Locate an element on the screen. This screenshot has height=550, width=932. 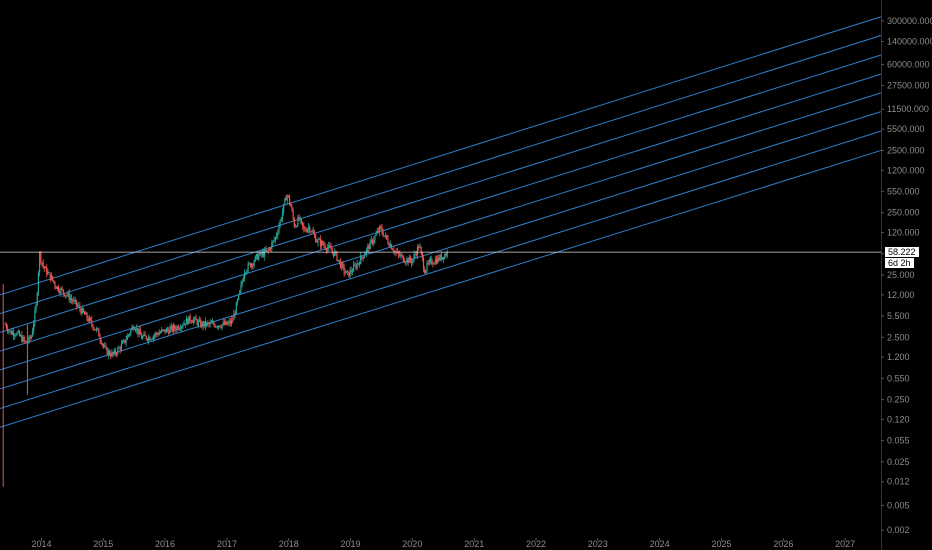
y-tick-label: 5.500 is located at coordinates (898, 316).